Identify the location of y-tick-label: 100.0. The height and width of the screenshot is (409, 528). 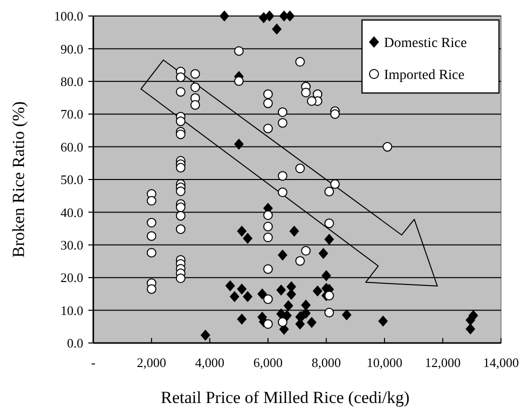
(69, 16).